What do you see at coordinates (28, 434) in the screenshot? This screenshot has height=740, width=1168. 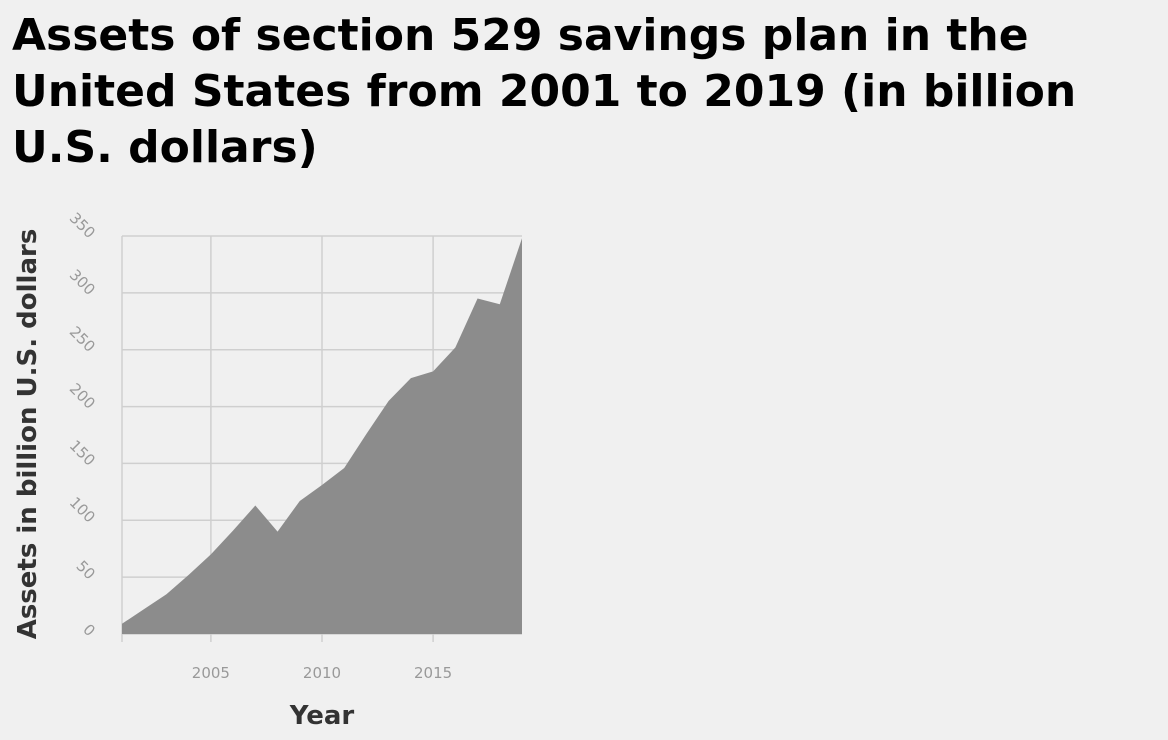 I see `y-axis-title: Assets in billion U.S. dollars` at bounding box center [28, 434].